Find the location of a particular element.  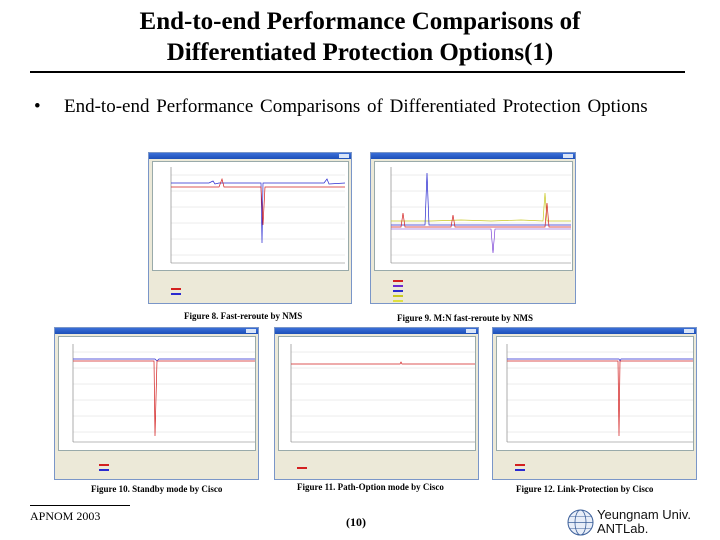

figure-12-window is located at coordinates (594, 403).